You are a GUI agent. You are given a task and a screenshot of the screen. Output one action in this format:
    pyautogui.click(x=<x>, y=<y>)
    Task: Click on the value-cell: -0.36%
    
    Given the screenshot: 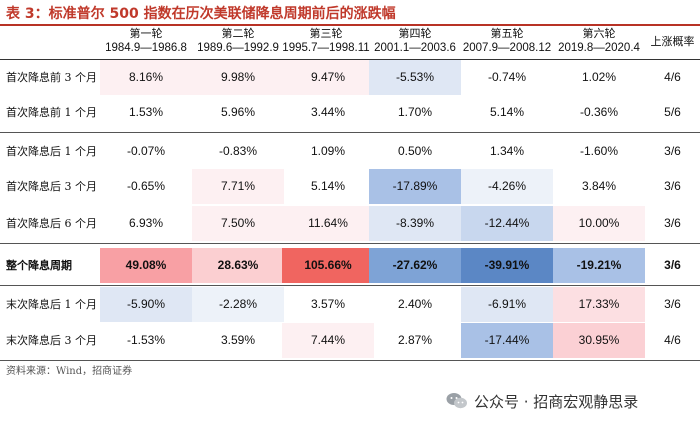 What is the action you would take?
    pyautogui.click(x=599, y=112)
    